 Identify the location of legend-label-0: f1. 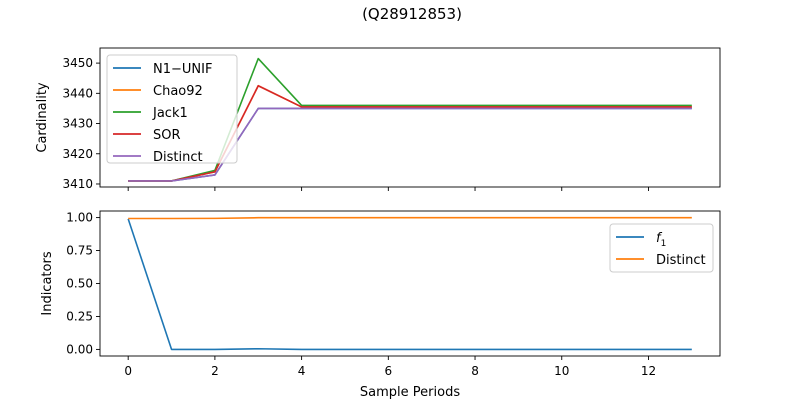
(661, 240).